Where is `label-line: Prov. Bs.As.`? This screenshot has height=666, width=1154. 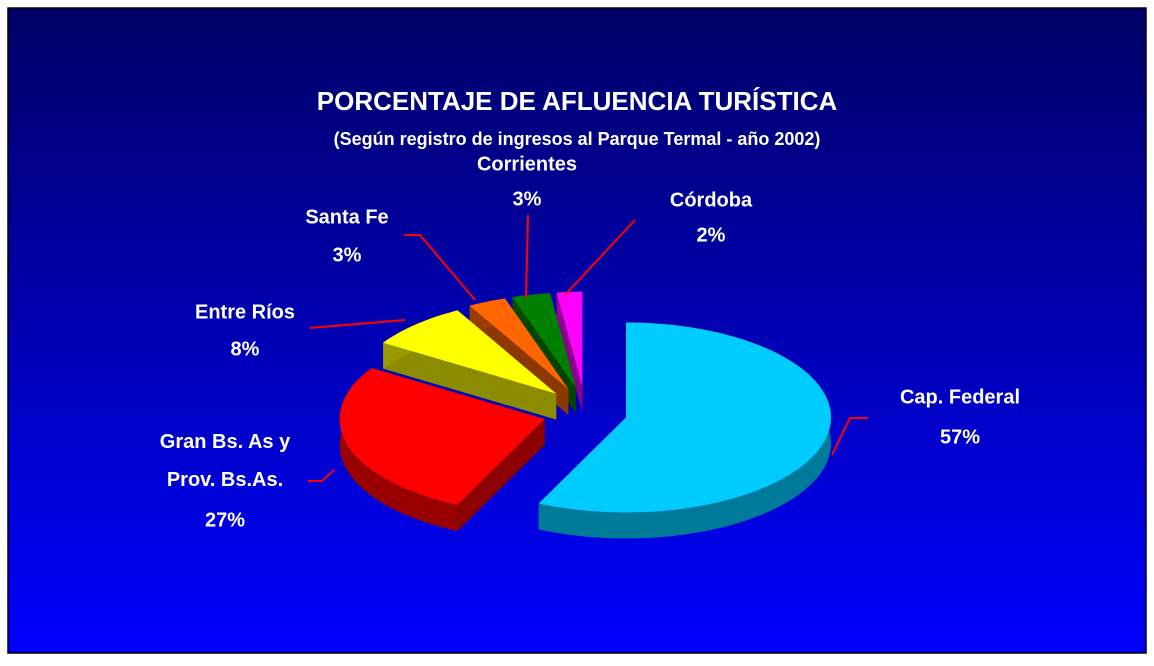
label-line: Prov. Bs.As. is located at coordinates (225, 480).